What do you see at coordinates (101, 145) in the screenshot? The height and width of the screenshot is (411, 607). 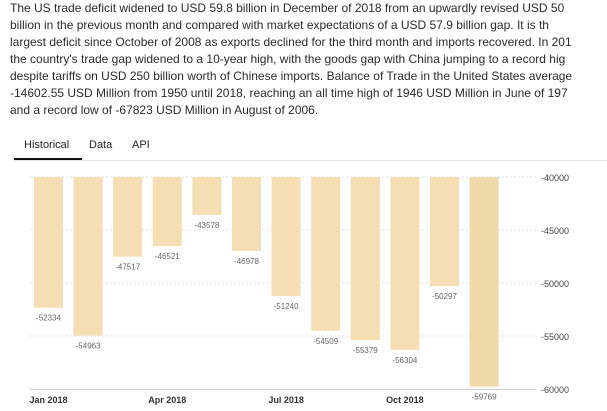 I see `tab-data: Data` at bounding box center [101, 145].